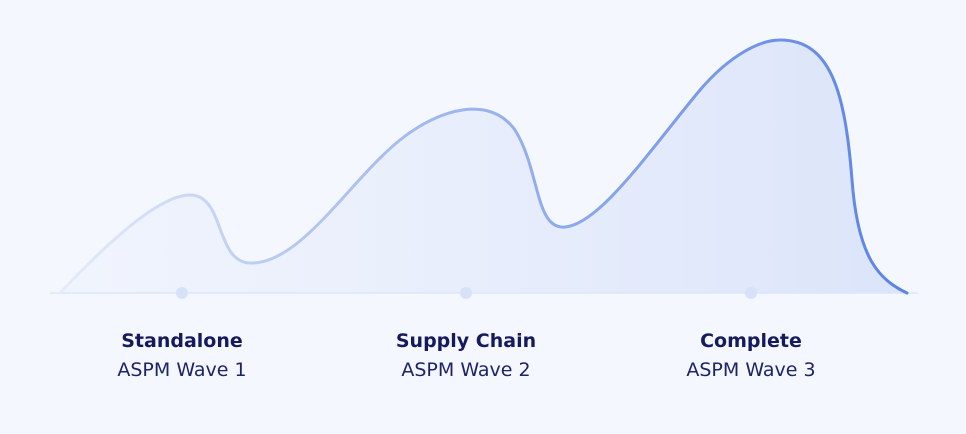 This screenshot has height=434, width=966. Describe the element at coordinates (750, 370) in the screenshot. I see `stage-subtitle: ASPM Wave 3` at that location.